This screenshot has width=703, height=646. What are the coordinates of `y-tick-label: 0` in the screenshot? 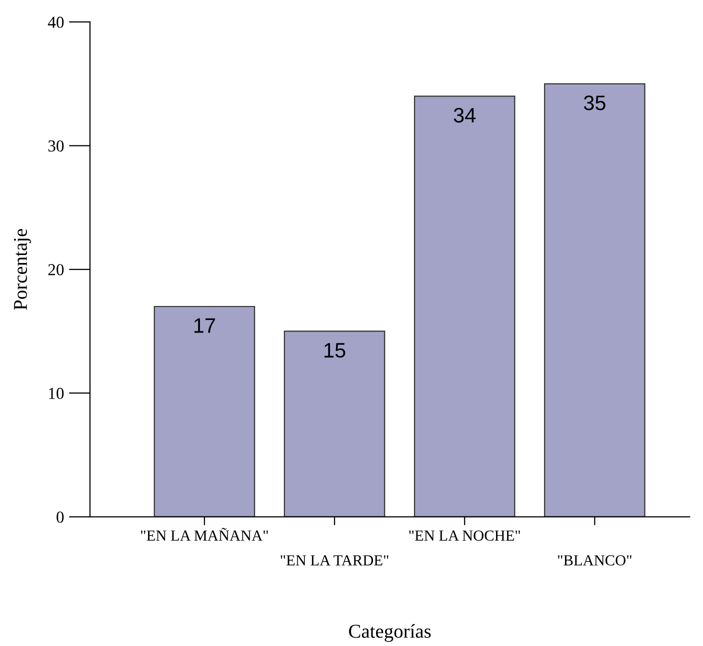 It's located at (60, 517).